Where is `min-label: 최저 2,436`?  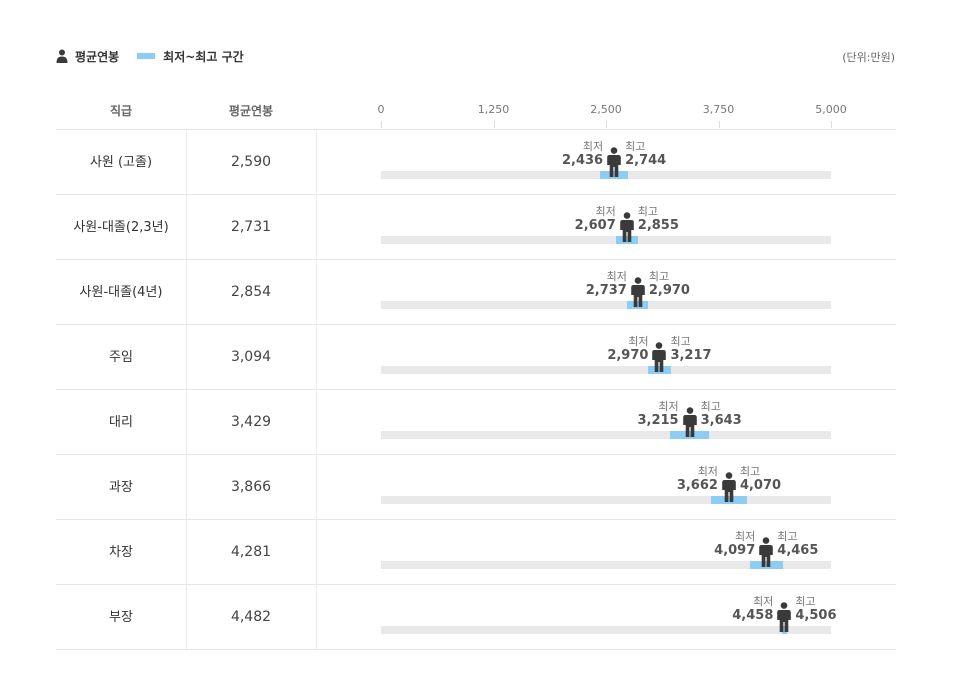
min-label: 최저 2,436 is located at coordinates (582, 154).